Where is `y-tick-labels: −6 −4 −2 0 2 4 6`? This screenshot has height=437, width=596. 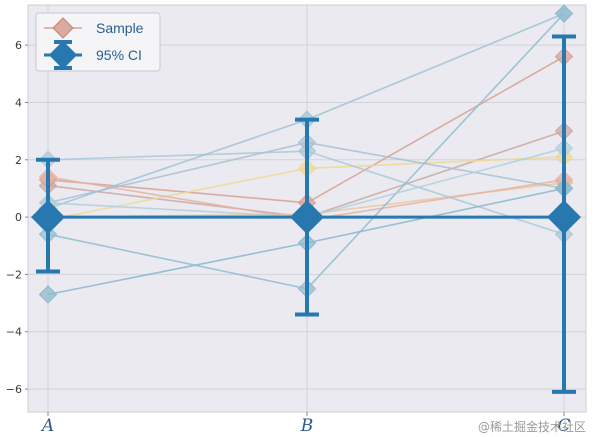
y-tick-labels: −6 −4 −2 0 2 4 6 is located at coordinates (14, 217).